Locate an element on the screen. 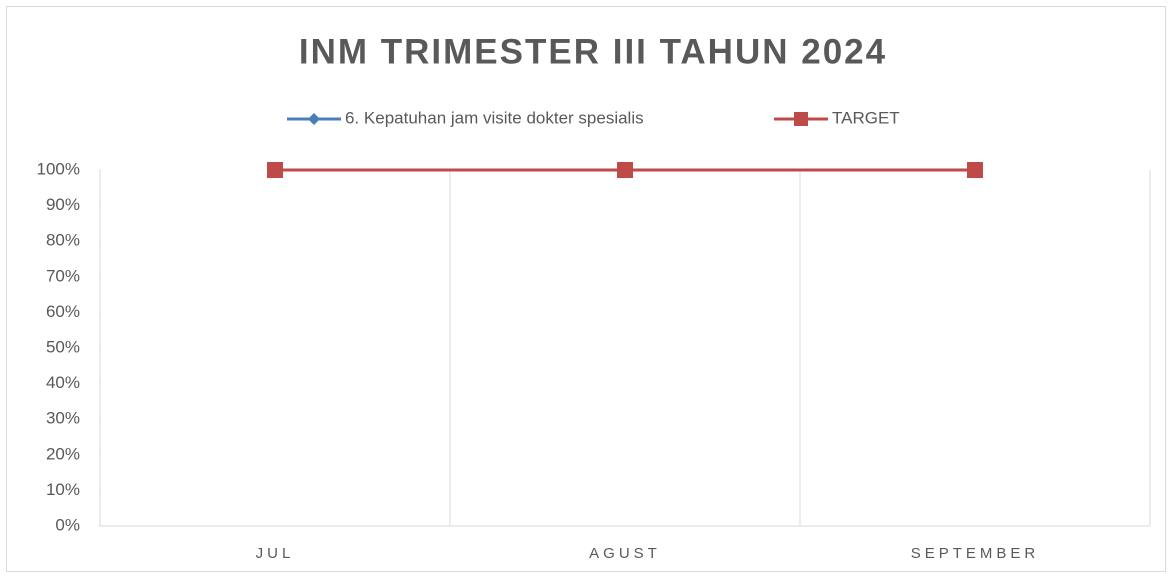 The height and width of the screenshot is (578, 1173). x-tick-label: SEPTEMBER is located at coordinates (975, 553).